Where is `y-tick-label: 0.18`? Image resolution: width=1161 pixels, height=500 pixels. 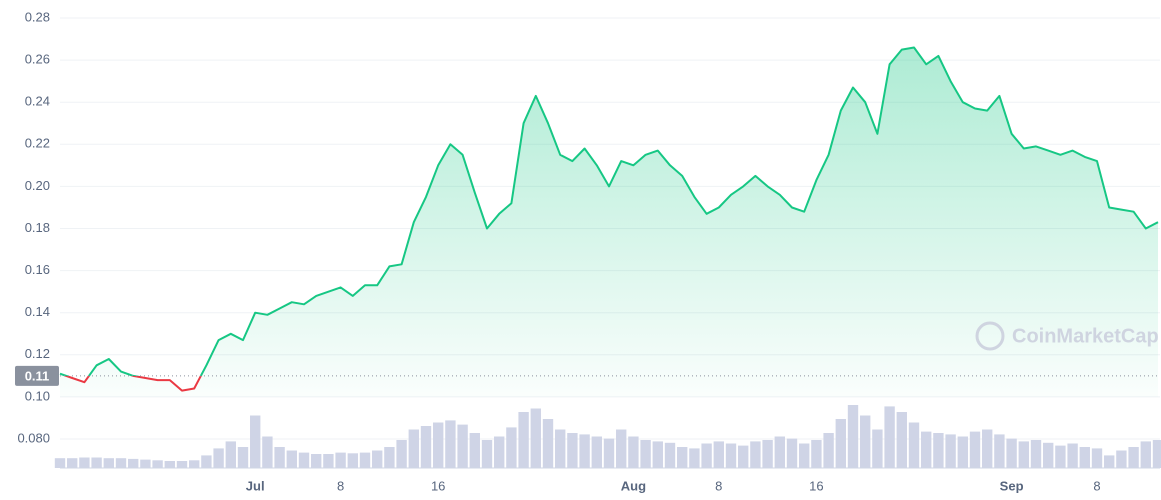 y-tick-label: 0.18 is located at coordinates (37, 227).